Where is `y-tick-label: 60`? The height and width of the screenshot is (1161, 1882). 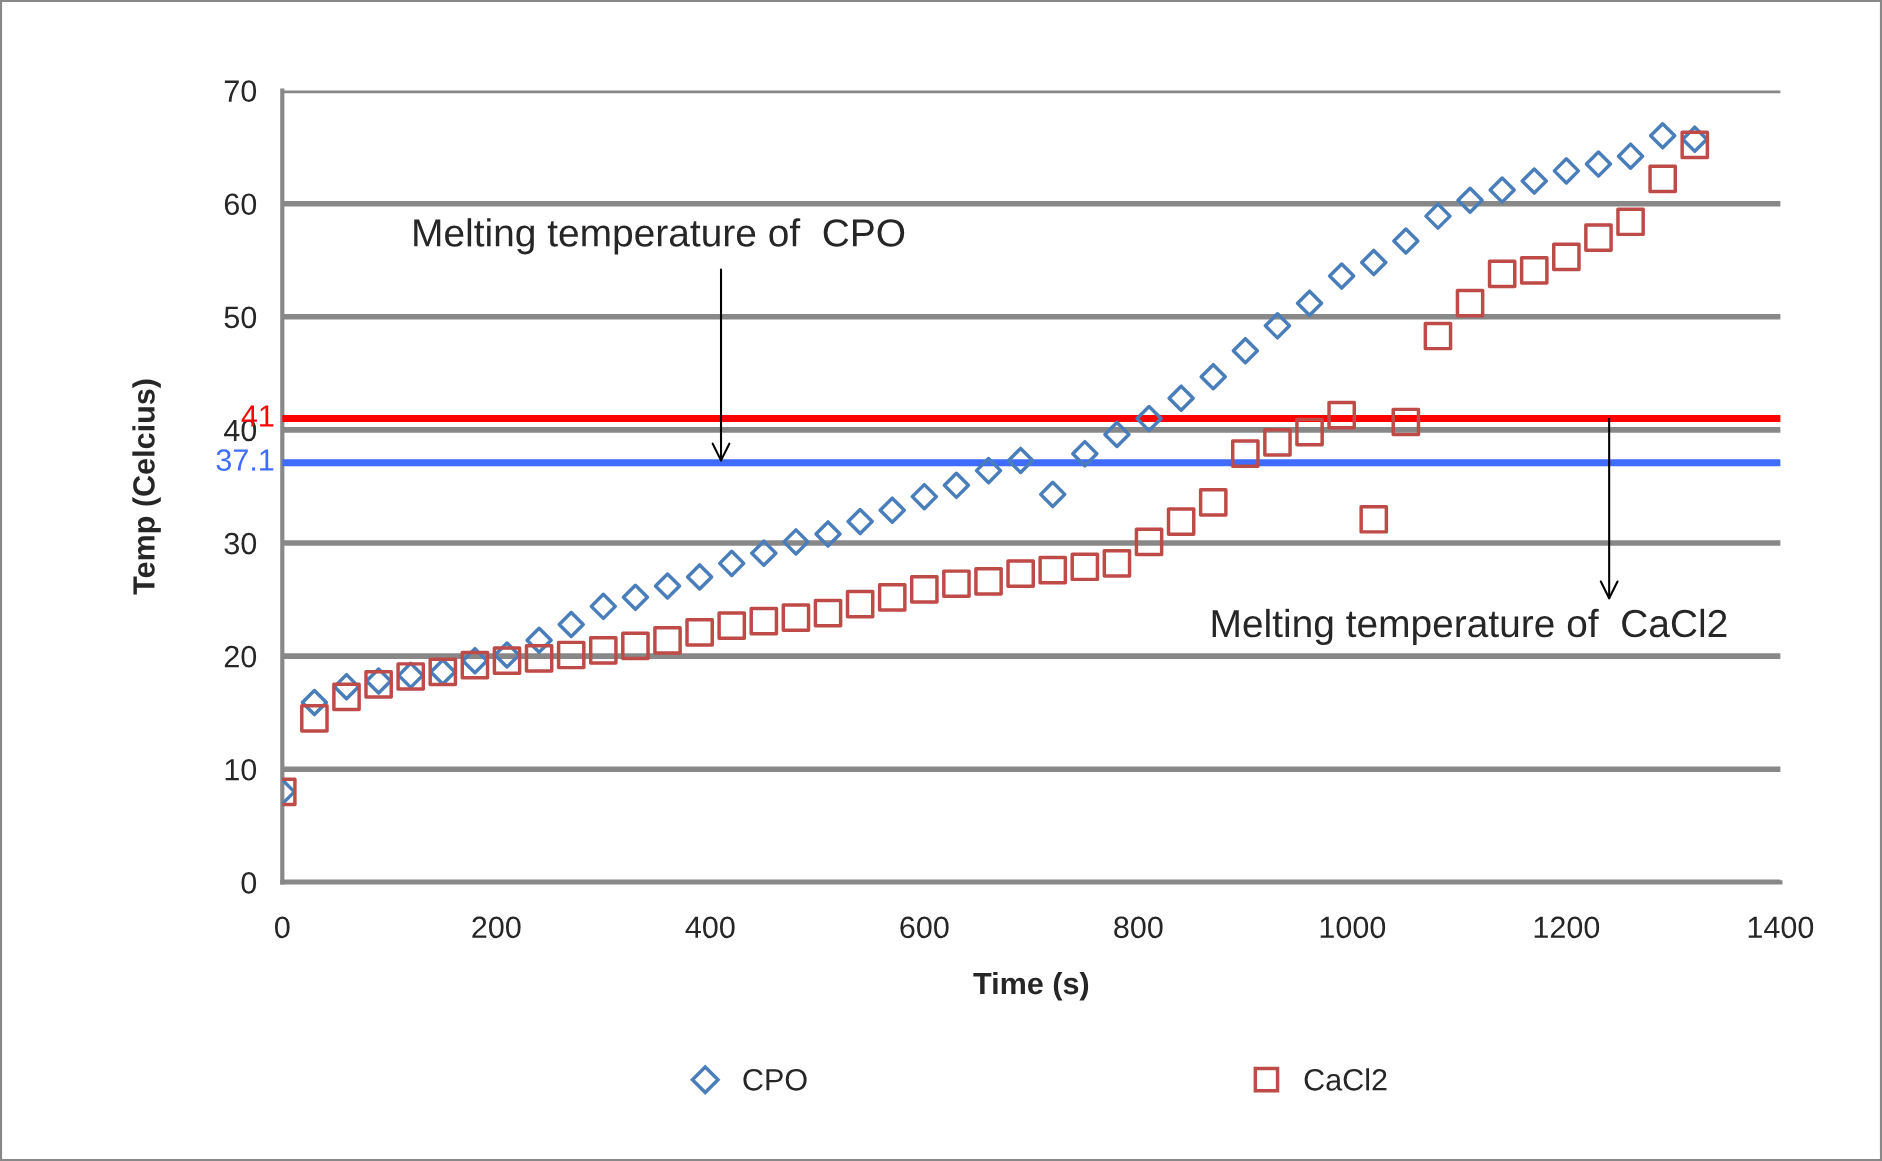
y-tick-label: 60 is located at coordinates (240, 204).